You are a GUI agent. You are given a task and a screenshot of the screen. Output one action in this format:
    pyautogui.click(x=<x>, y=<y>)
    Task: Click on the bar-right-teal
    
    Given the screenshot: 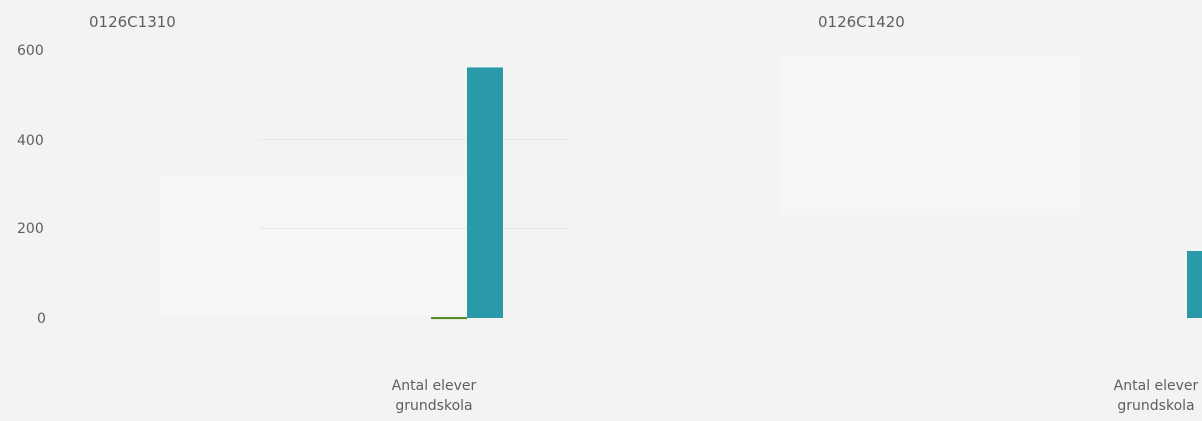 What is the action you would take?
    pyautogui.click(x=1194, y=284)
    